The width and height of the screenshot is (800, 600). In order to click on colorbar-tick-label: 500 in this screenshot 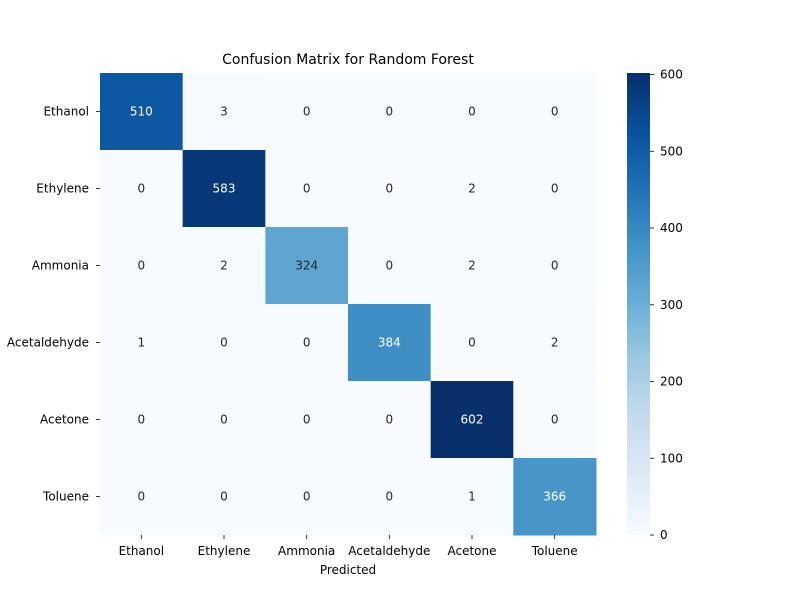, I will do `click(671, 151)`.